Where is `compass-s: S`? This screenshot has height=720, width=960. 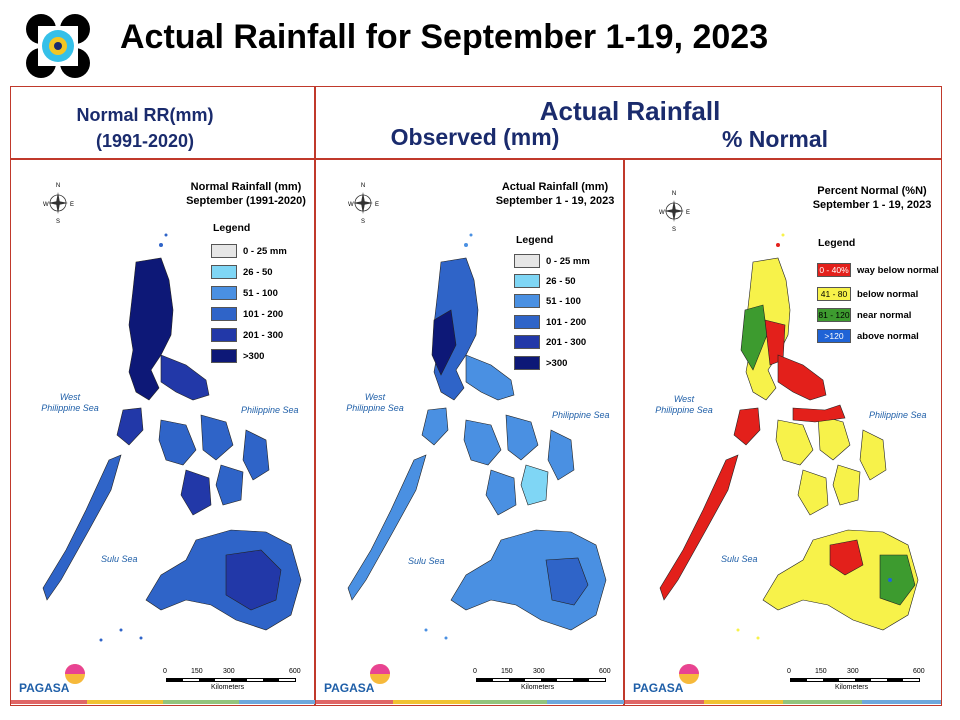 compass-s: S is located at coordinates (58, 221).